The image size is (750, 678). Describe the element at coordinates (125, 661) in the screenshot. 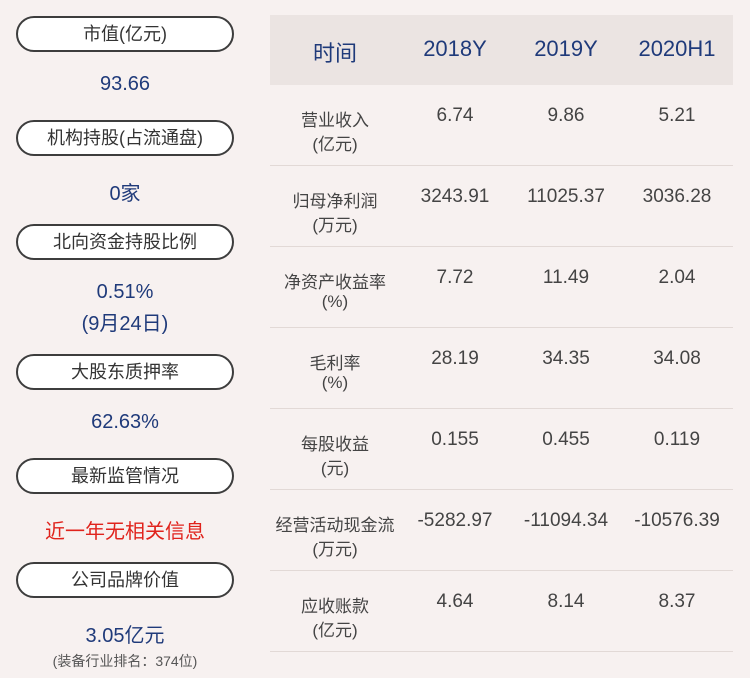

I see `metric-note: (装备行业排名：374位)` at that location.